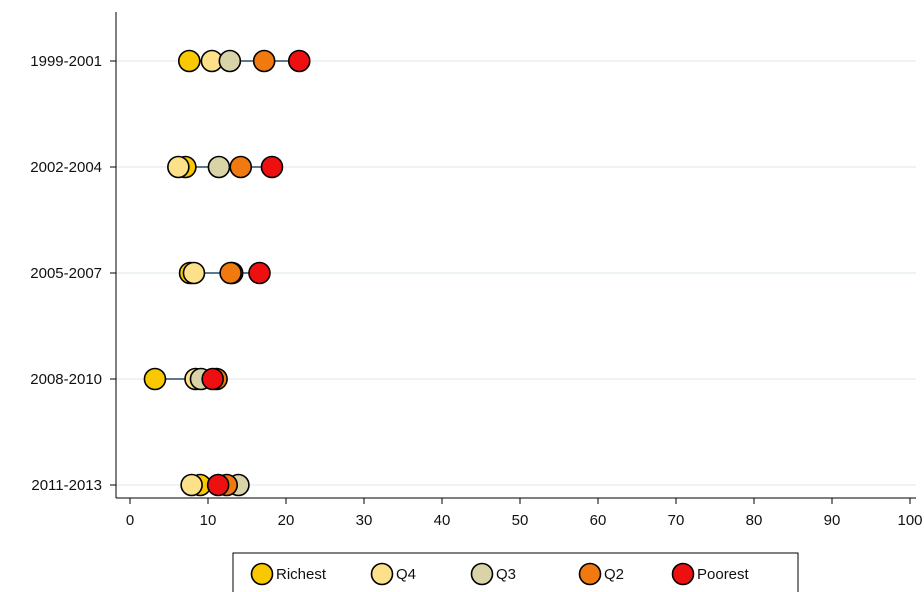  Describe the element at coordinates (506, 574) in the screenshot. I see `legend-label-q3: Q3` at that location.